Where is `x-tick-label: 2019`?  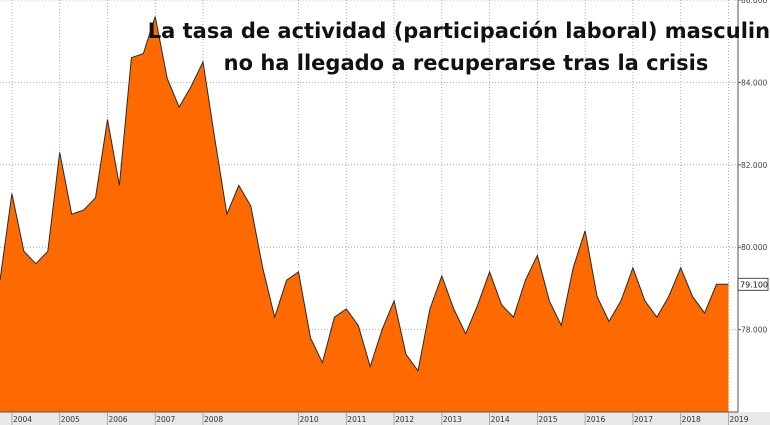 x-tick-label: 2019 is located at coordinates (738, 419).